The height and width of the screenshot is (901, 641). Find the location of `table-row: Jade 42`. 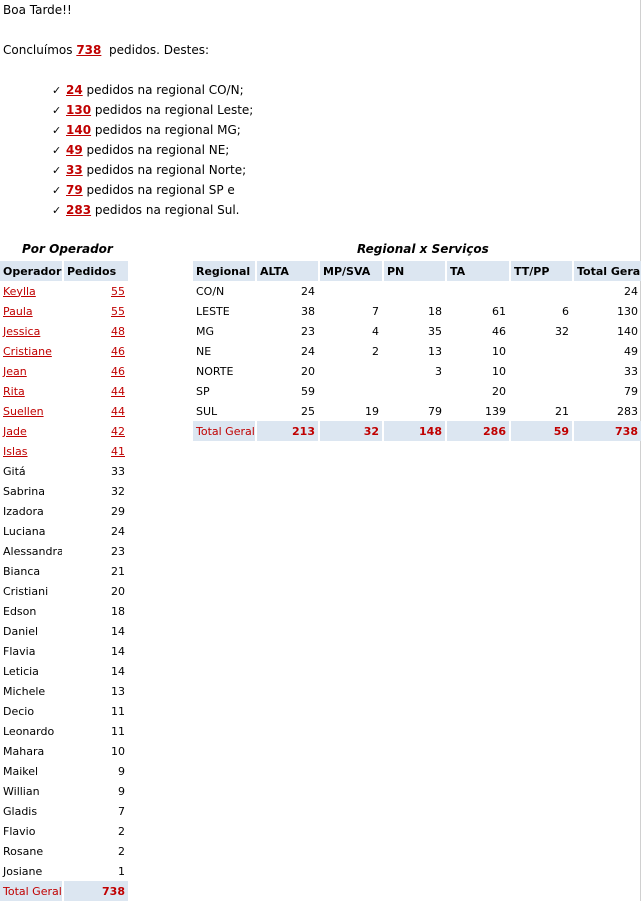

table-row: Jade 42 is located at coordinates (64, 431).